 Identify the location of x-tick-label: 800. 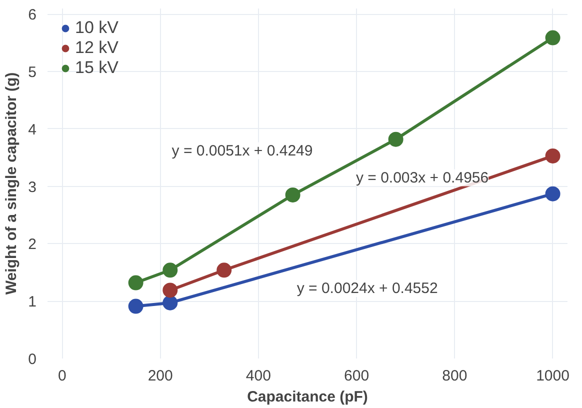
(455, 376).